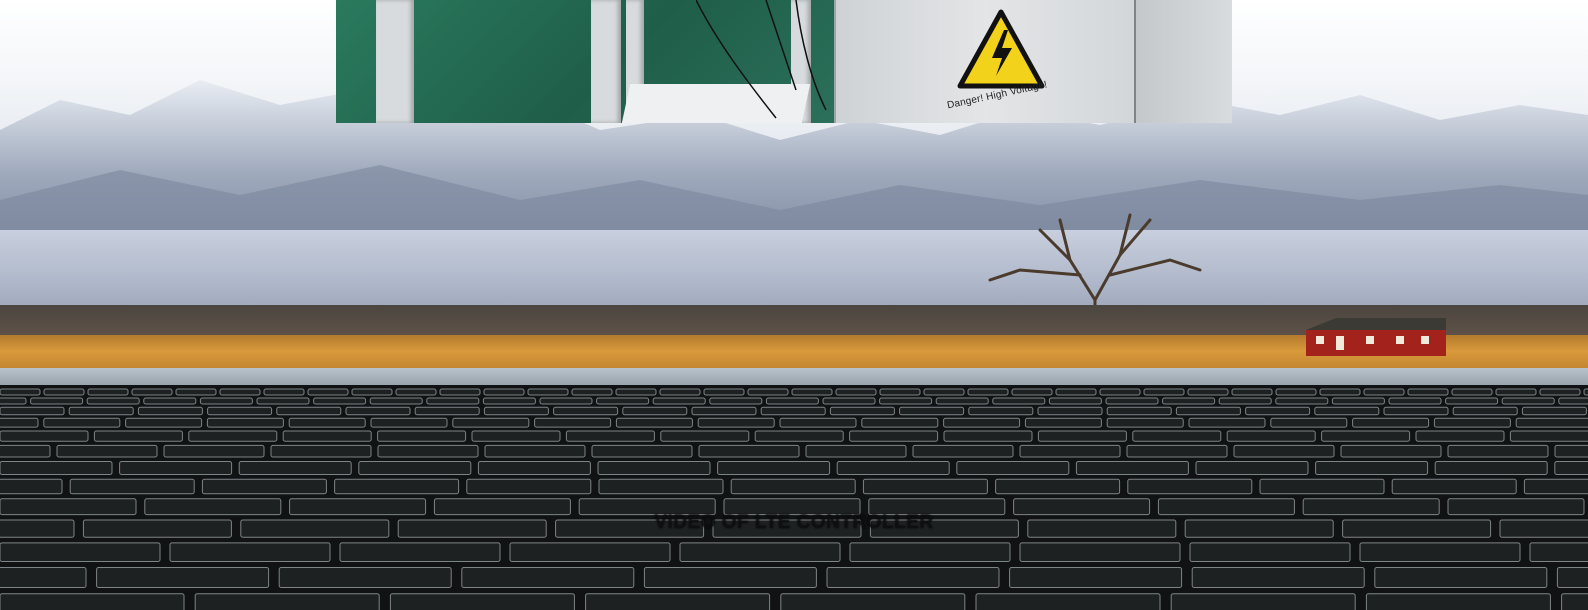 This screenshot has width=1588, height=610. I want to click on high-voltage-warning-icon, so click(1001, 49).